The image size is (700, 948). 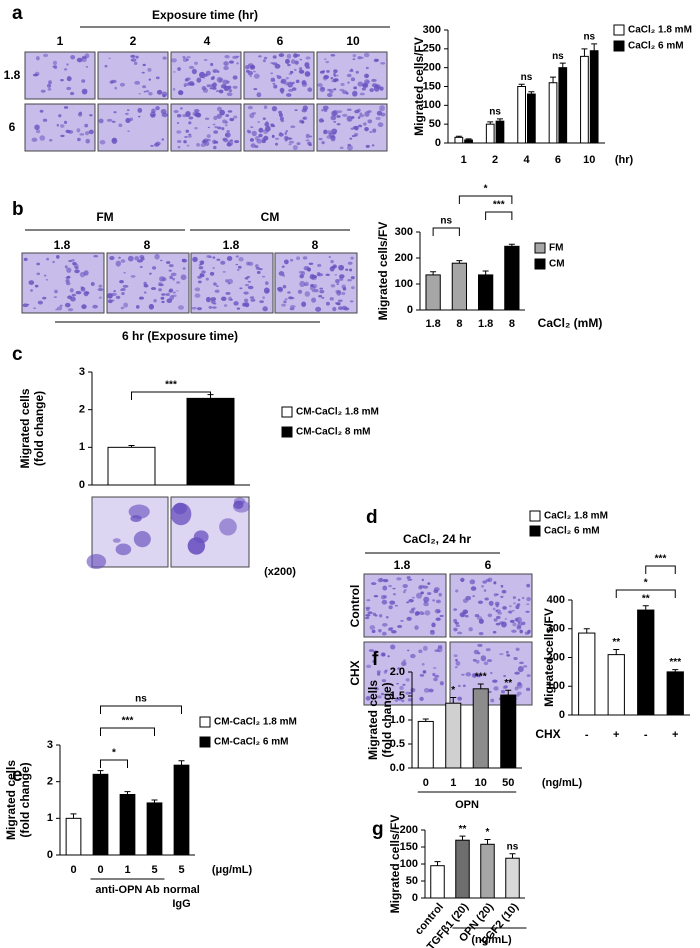 I want to click on y-tick-label: 200, so click(x=404, y=258).